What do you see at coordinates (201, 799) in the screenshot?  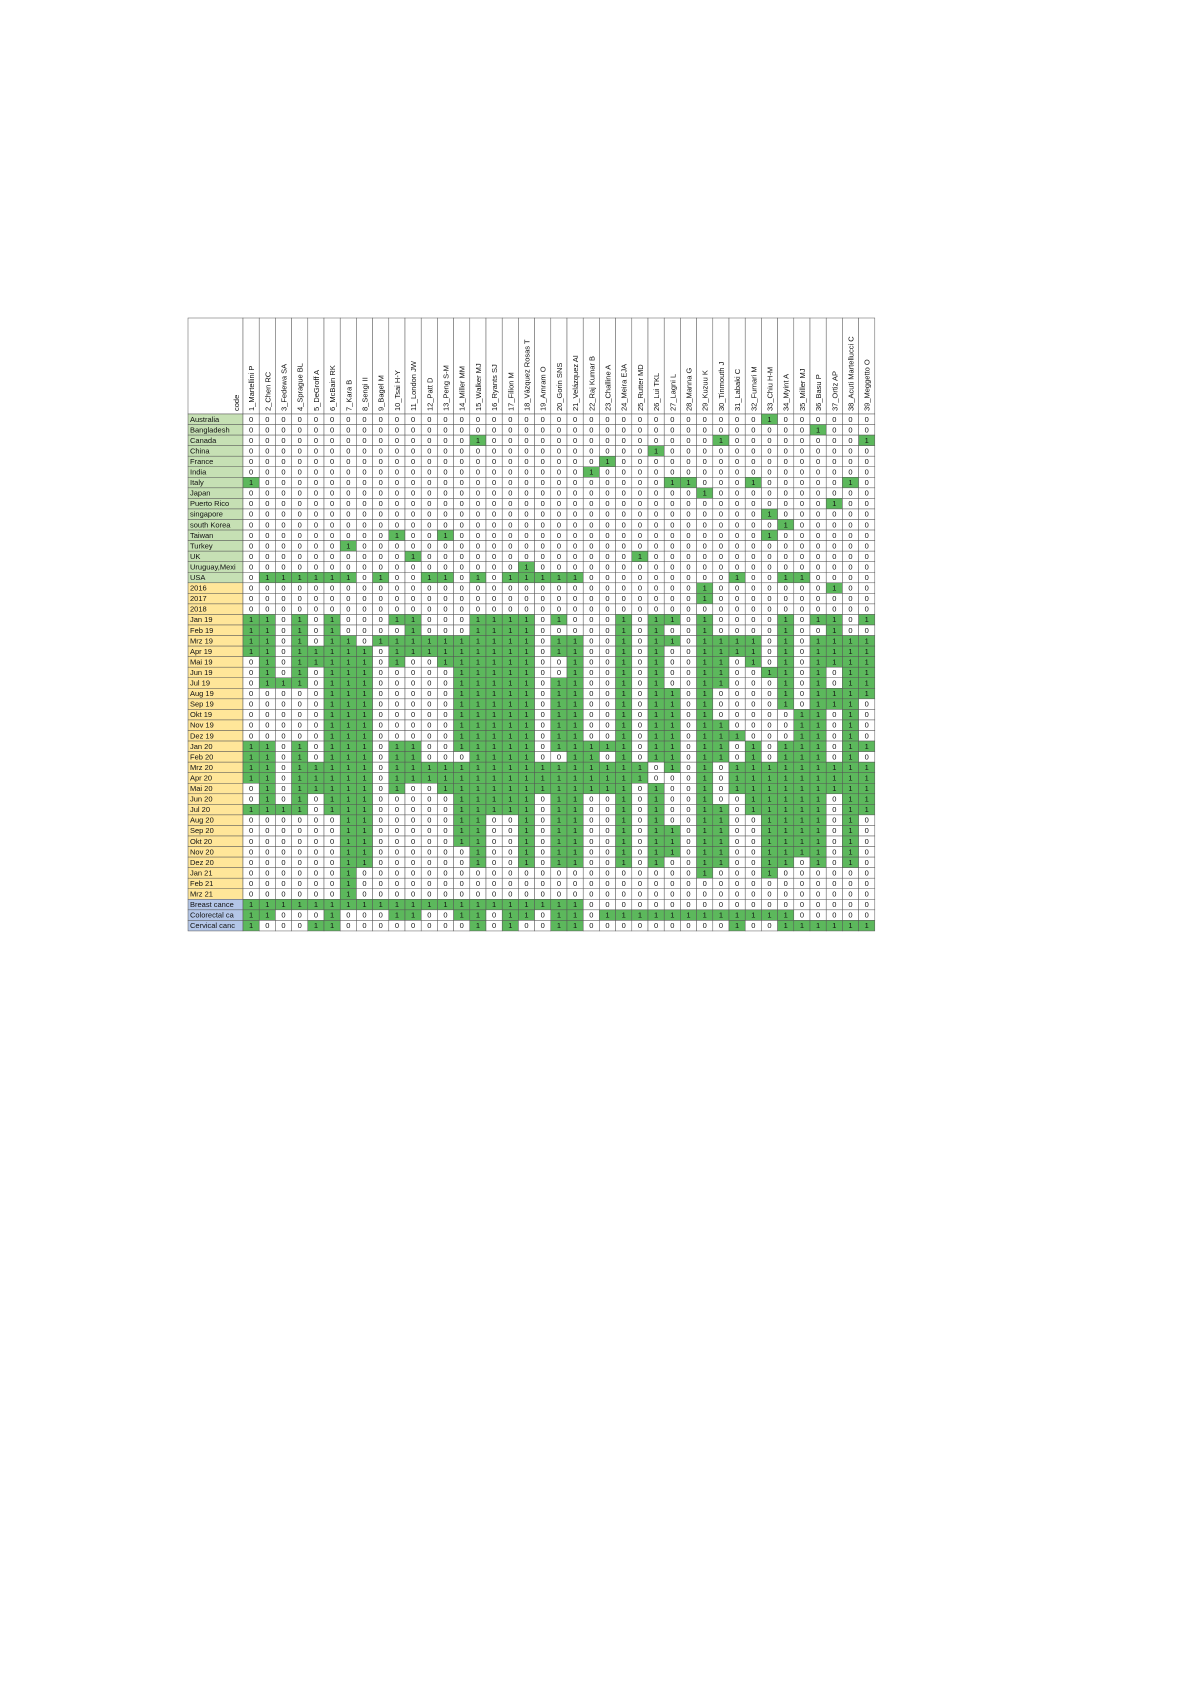 I see `row-label: Jun 20` at bounding box center [201, 799].